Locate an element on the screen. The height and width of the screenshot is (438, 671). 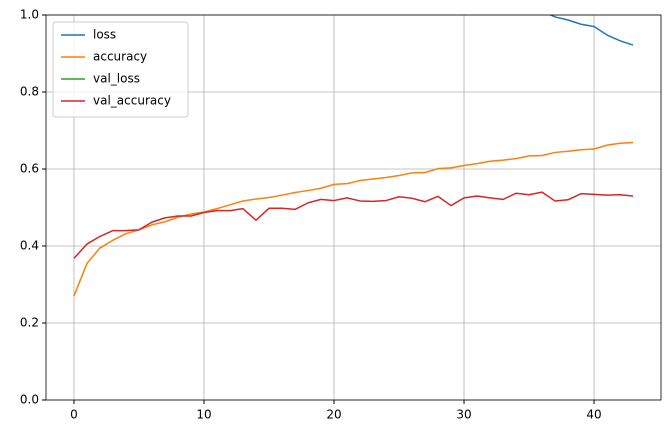
x-tick-label: 0 is located at coordinates (74, 415).